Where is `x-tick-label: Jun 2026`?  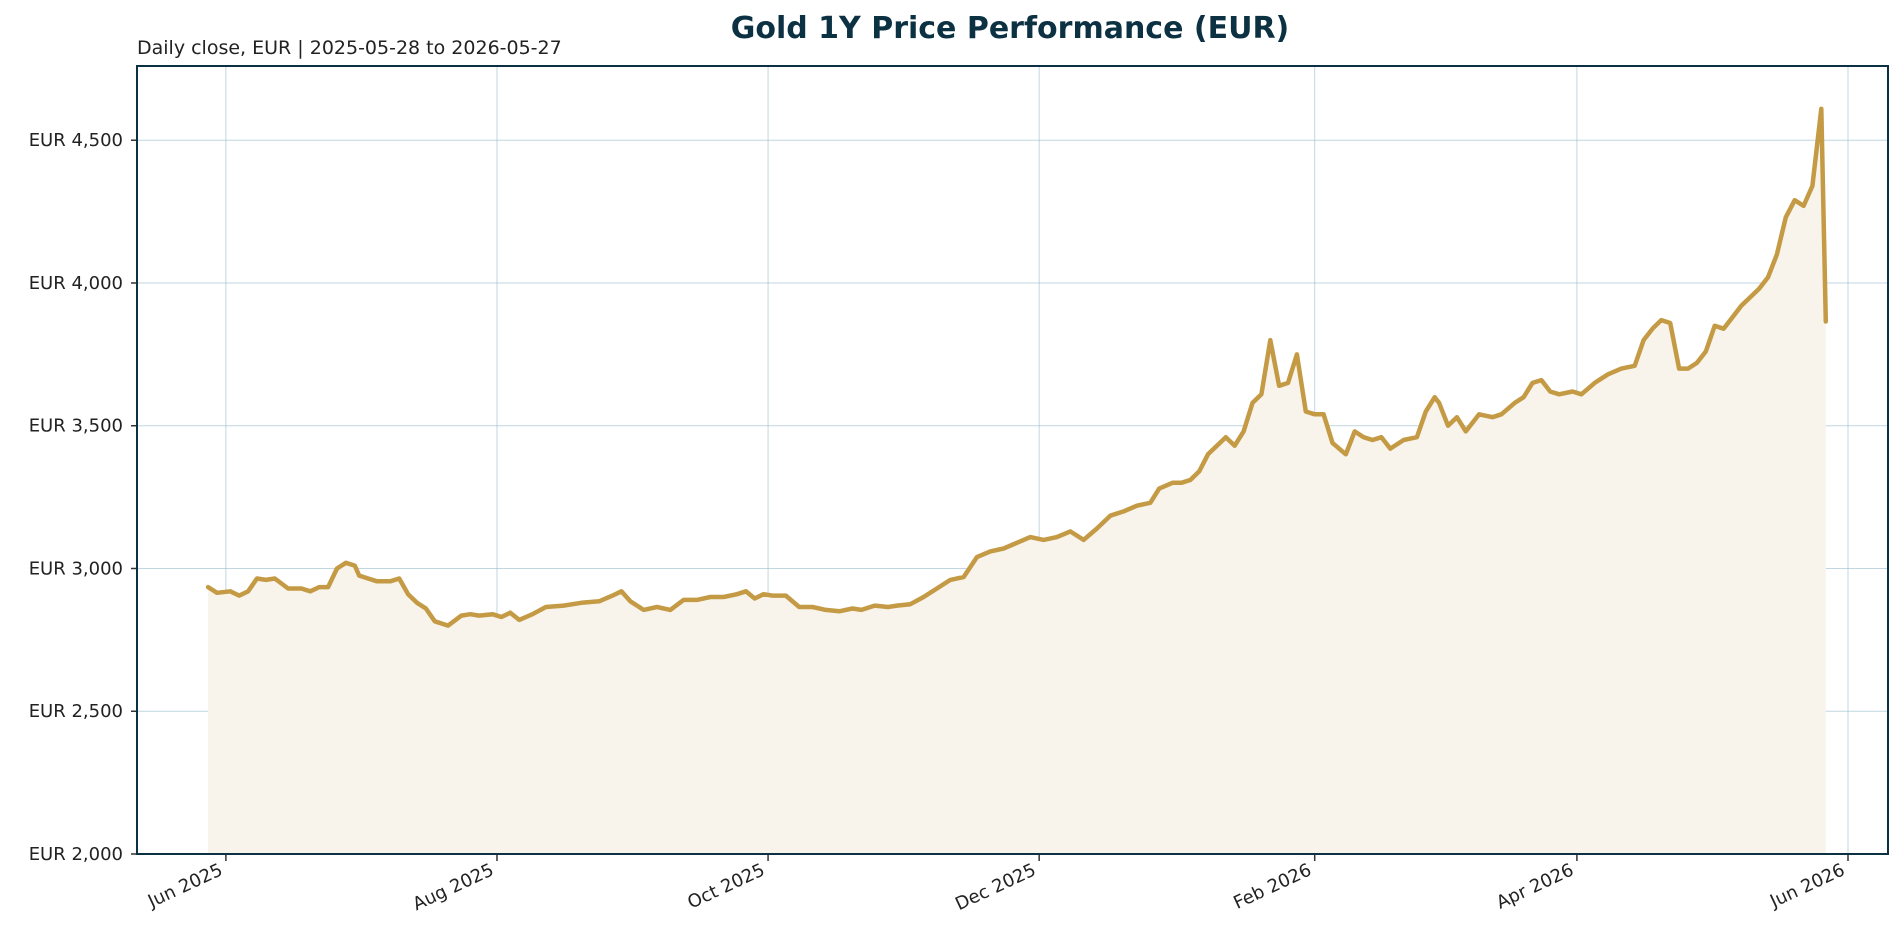 x-tick-label: Jun 2026 is located at coordinates (1807, 885).